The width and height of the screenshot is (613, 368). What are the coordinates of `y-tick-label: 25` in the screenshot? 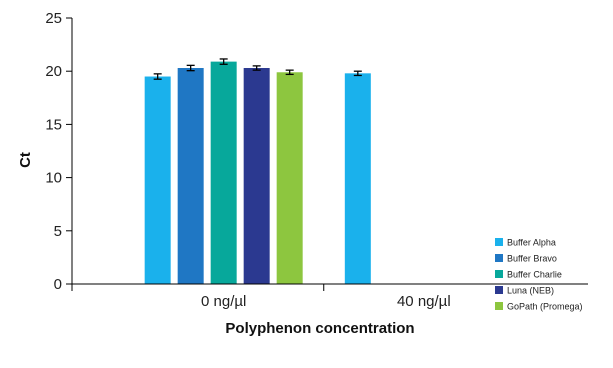 It's located at (53, 18).